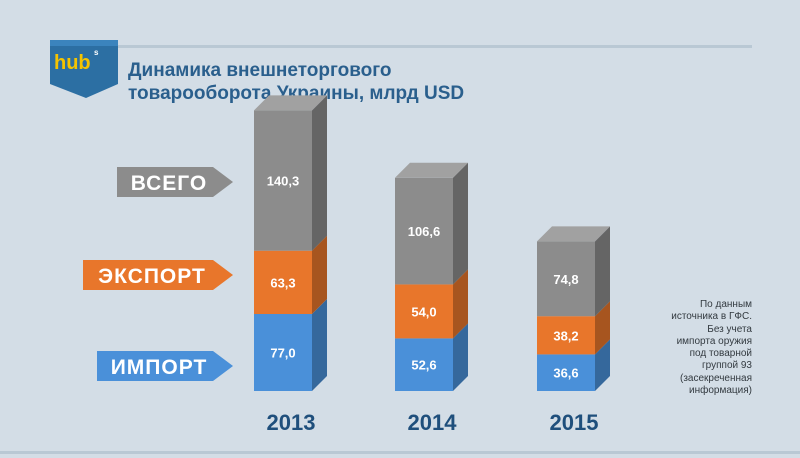  Describe the element at coordinates (260, 70) in the screenshot. I see `title-line-1: Динамика внешнеторгового` at that location.